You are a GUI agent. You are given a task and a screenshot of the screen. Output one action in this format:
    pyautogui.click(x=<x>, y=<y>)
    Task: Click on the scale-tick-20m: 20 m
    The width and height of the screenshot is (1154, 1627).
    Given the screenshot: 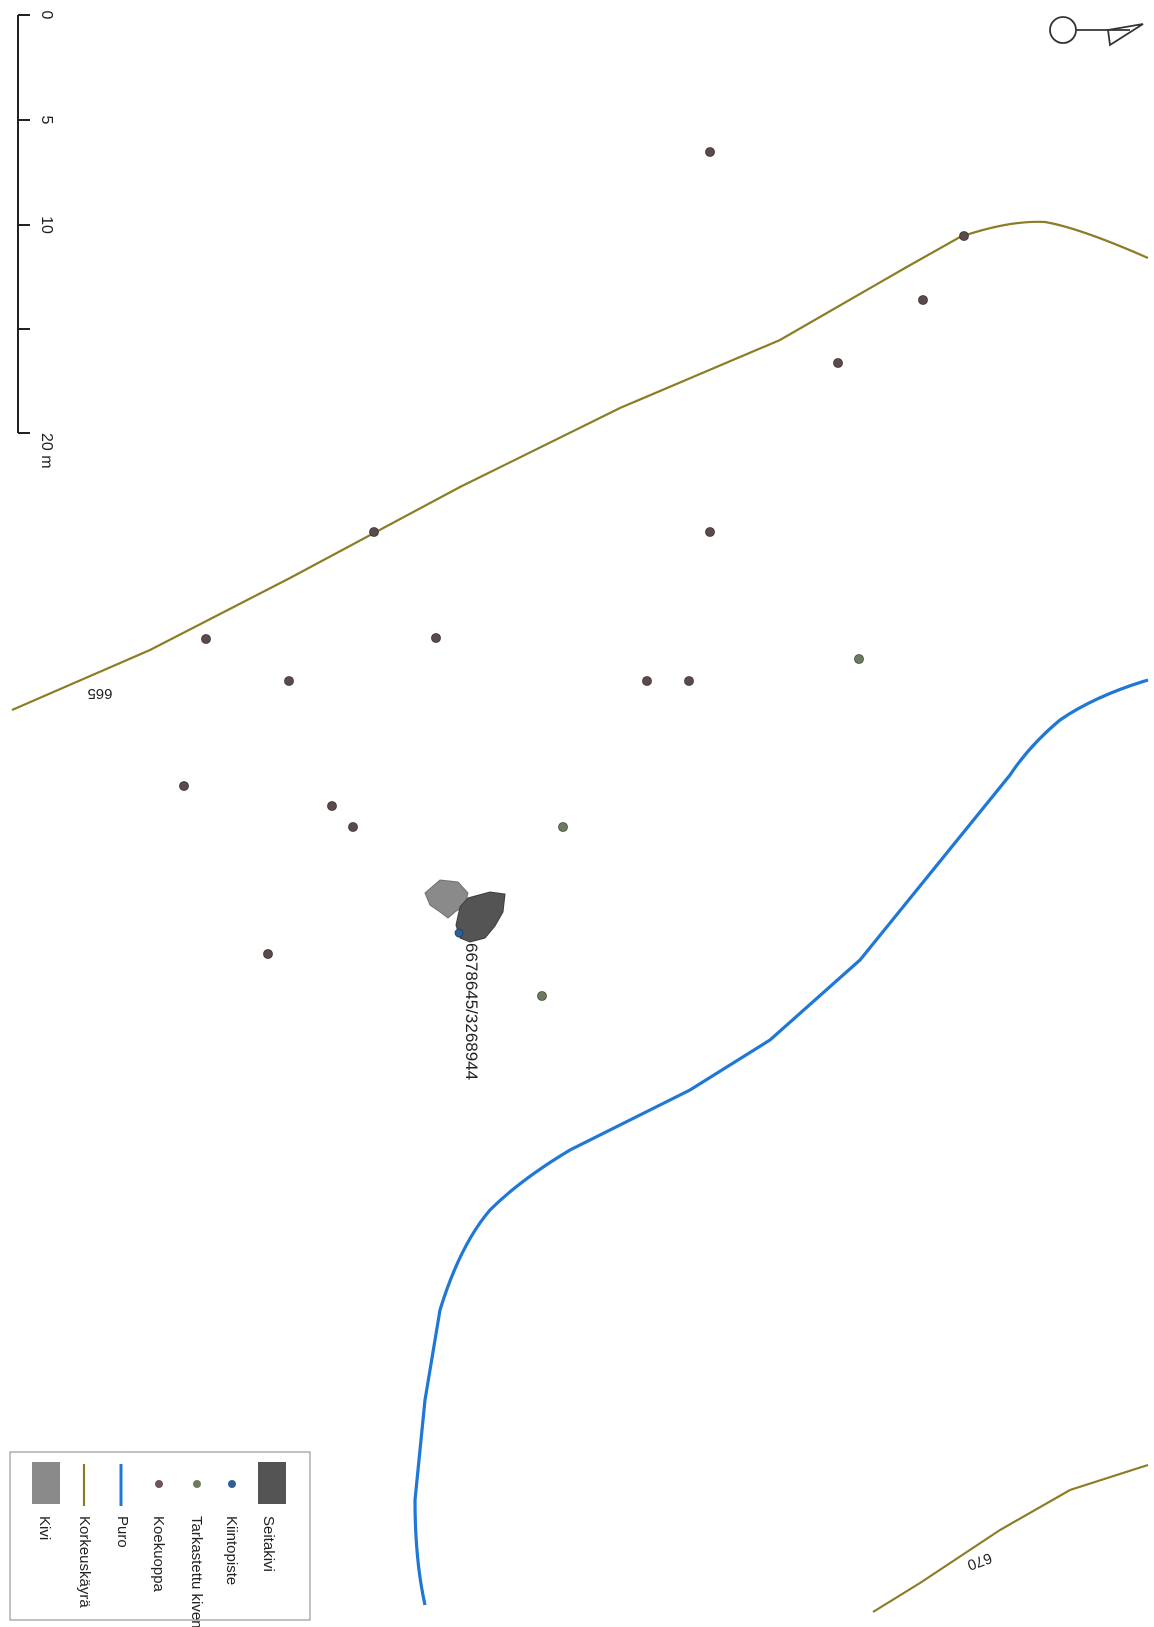 What is the action you would take?
    pyautogui.click(x=46, y=451)
    